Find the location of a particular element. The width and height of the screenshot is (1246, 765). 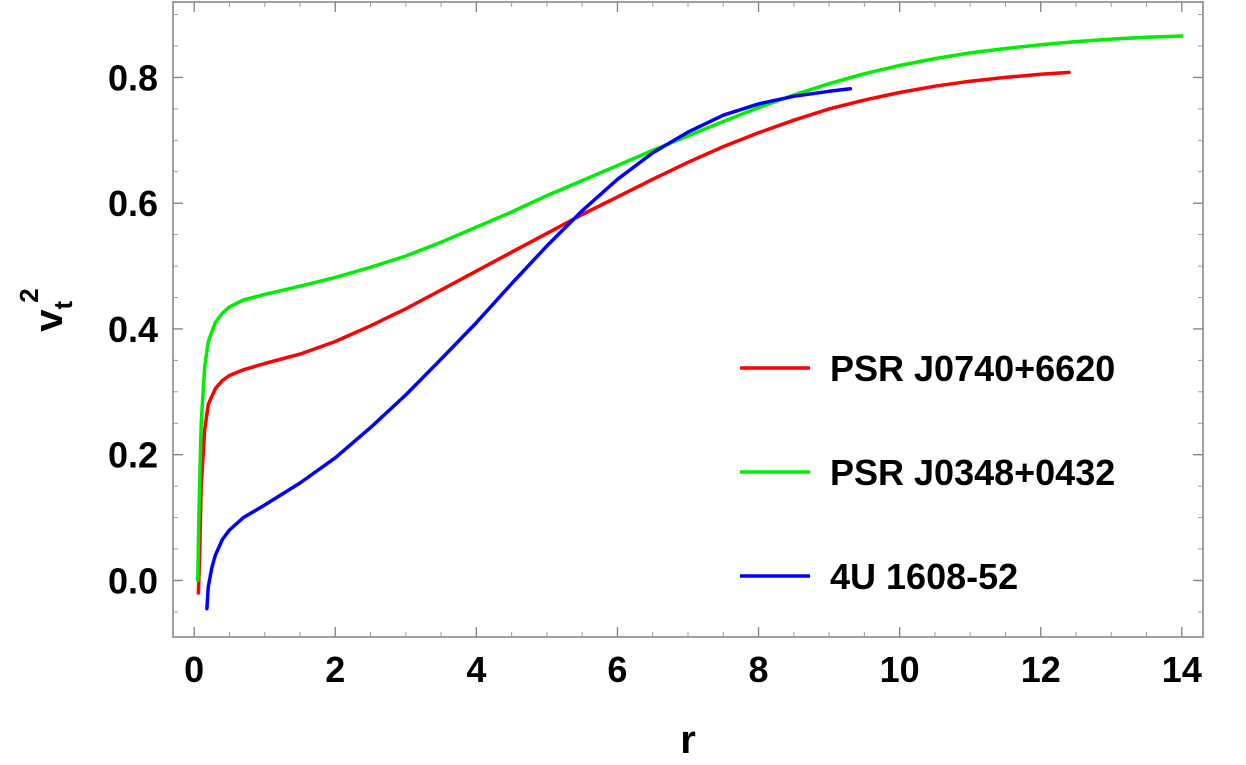

x-axis-label: r is located at coordinates (688, 740).